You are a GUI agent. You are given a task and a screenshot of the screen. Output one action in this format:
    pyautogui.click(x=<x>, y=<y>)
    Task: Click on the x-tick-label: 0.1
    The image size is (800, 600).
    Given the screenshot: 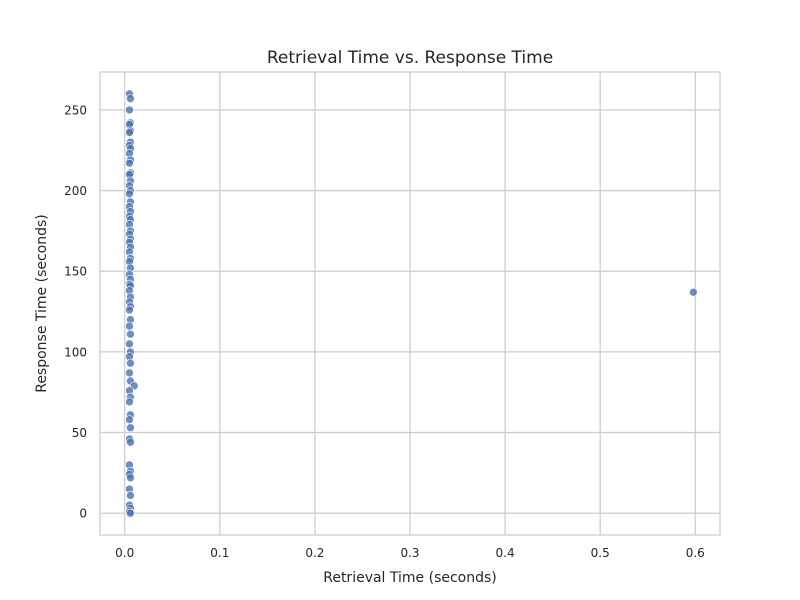 What is the action you would take?
    pyautogui.click(x=219, y=553)
    